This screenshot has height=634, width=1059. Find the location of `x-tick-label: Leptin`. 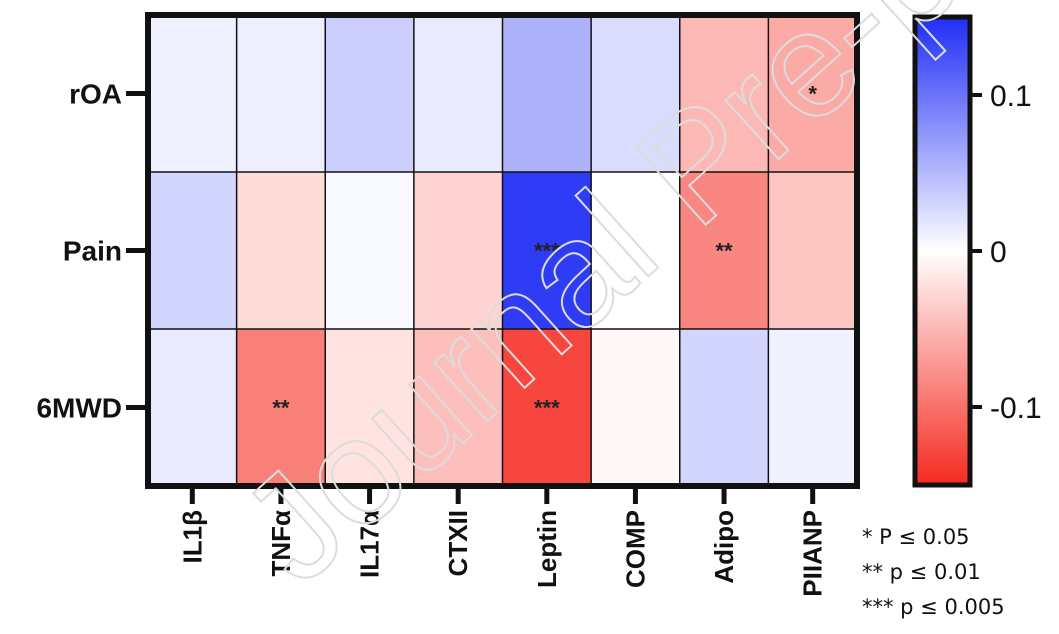

x-tick-label: Leptin is located at coordinates (547, 549).